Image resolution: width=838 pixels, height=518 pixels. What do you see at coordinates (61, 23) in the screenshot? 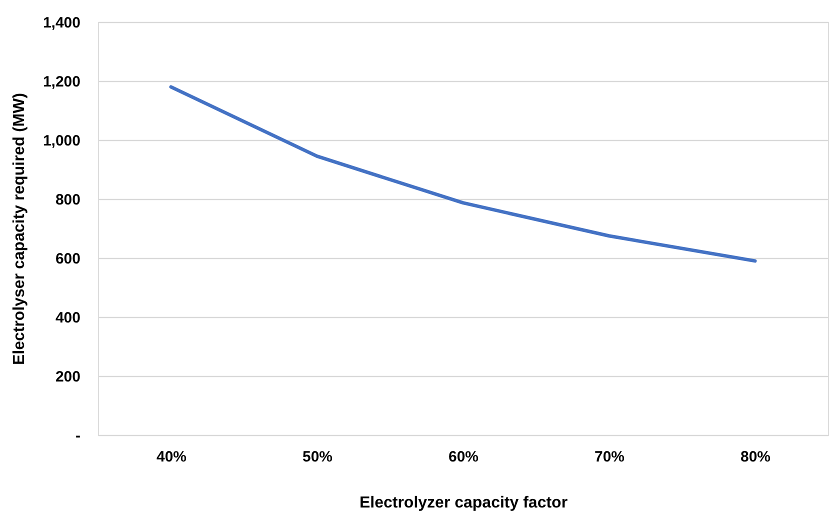
I see `y-tick-label: 1,400` at bounding box center [61, 23].